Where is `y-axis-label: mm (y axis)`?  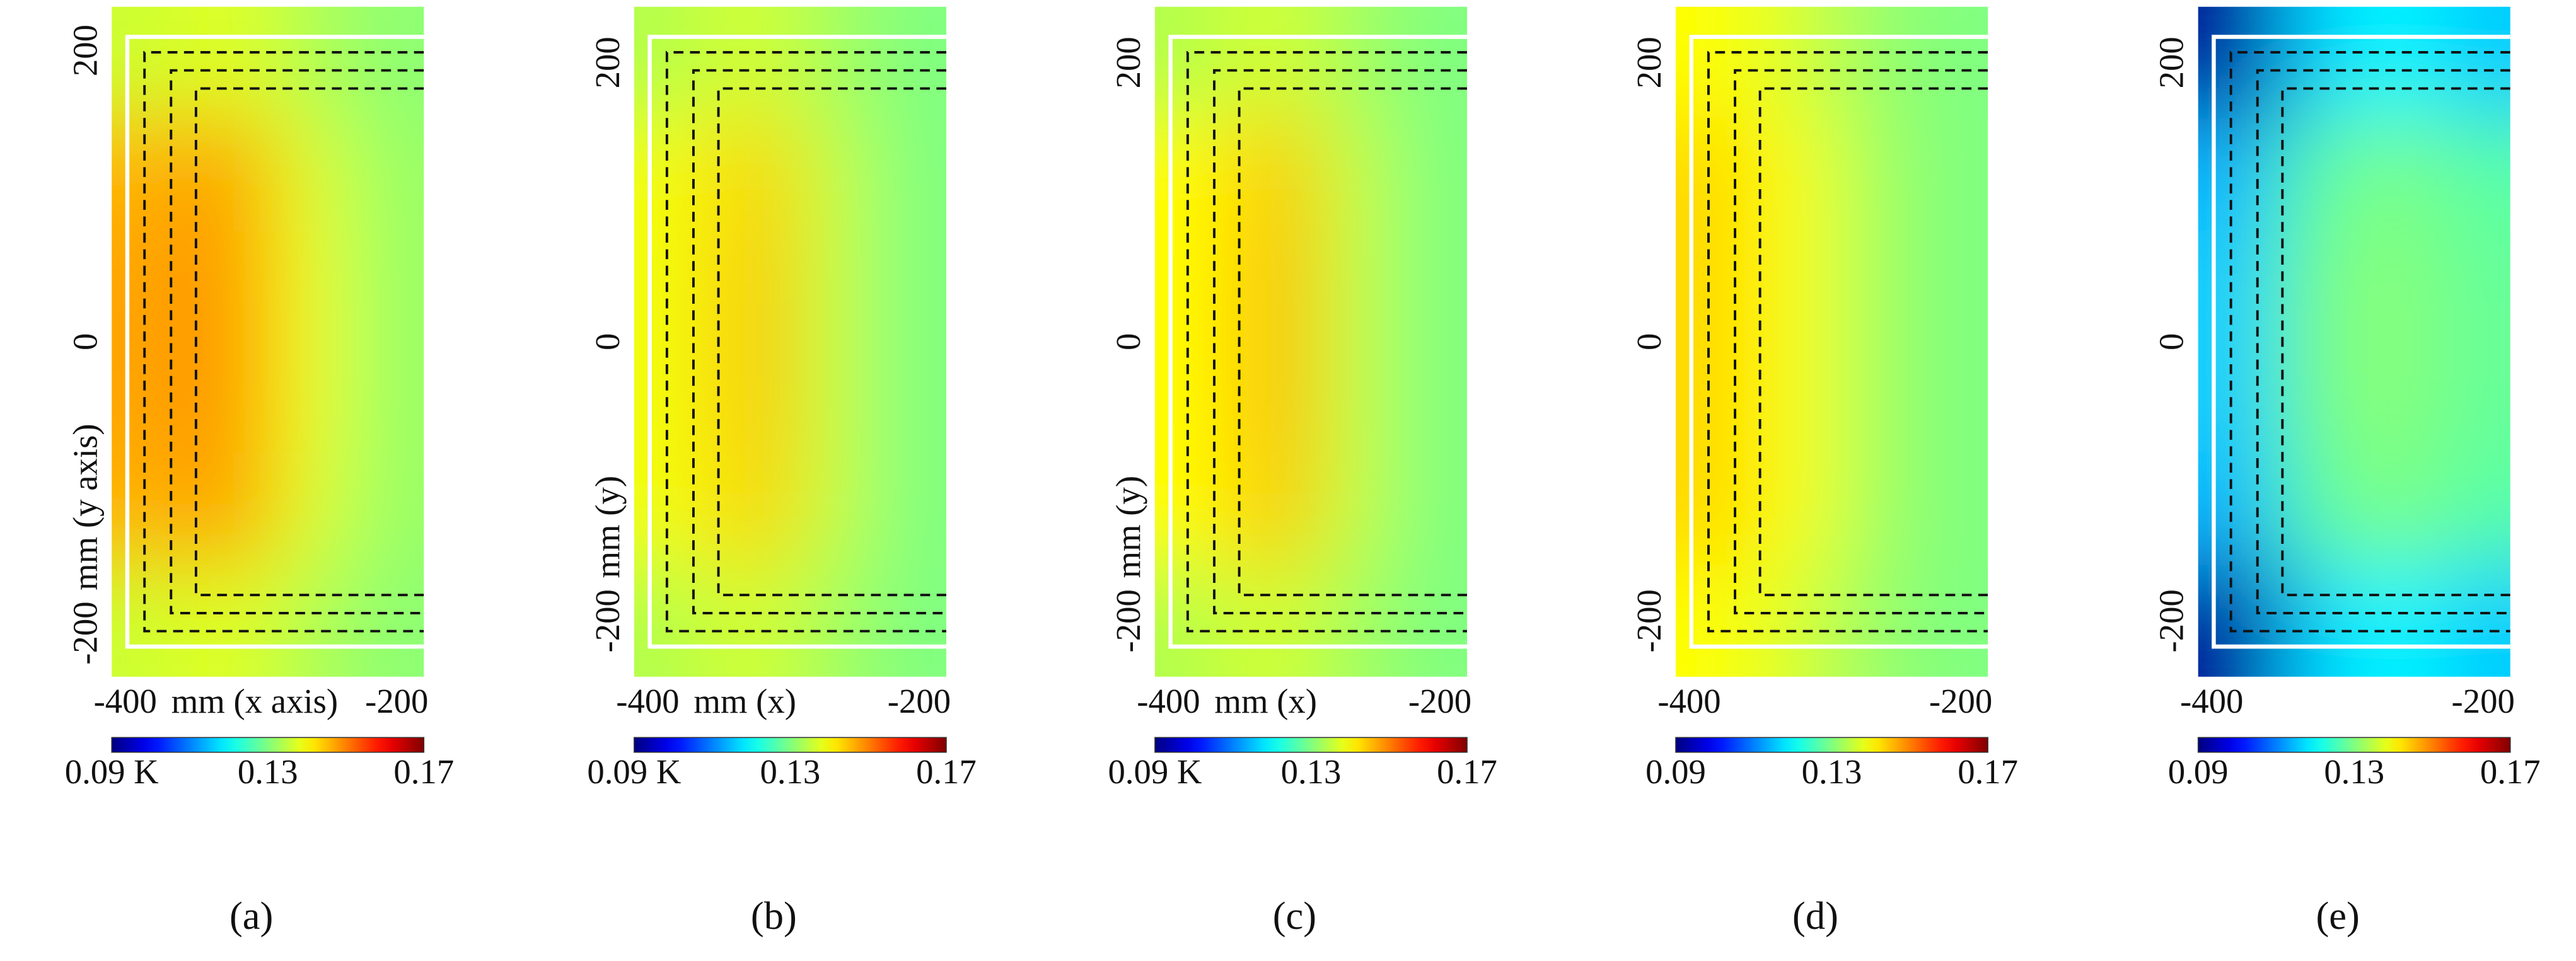
y-axis-label: mm (y axis) is located at coordinates (85, 506).